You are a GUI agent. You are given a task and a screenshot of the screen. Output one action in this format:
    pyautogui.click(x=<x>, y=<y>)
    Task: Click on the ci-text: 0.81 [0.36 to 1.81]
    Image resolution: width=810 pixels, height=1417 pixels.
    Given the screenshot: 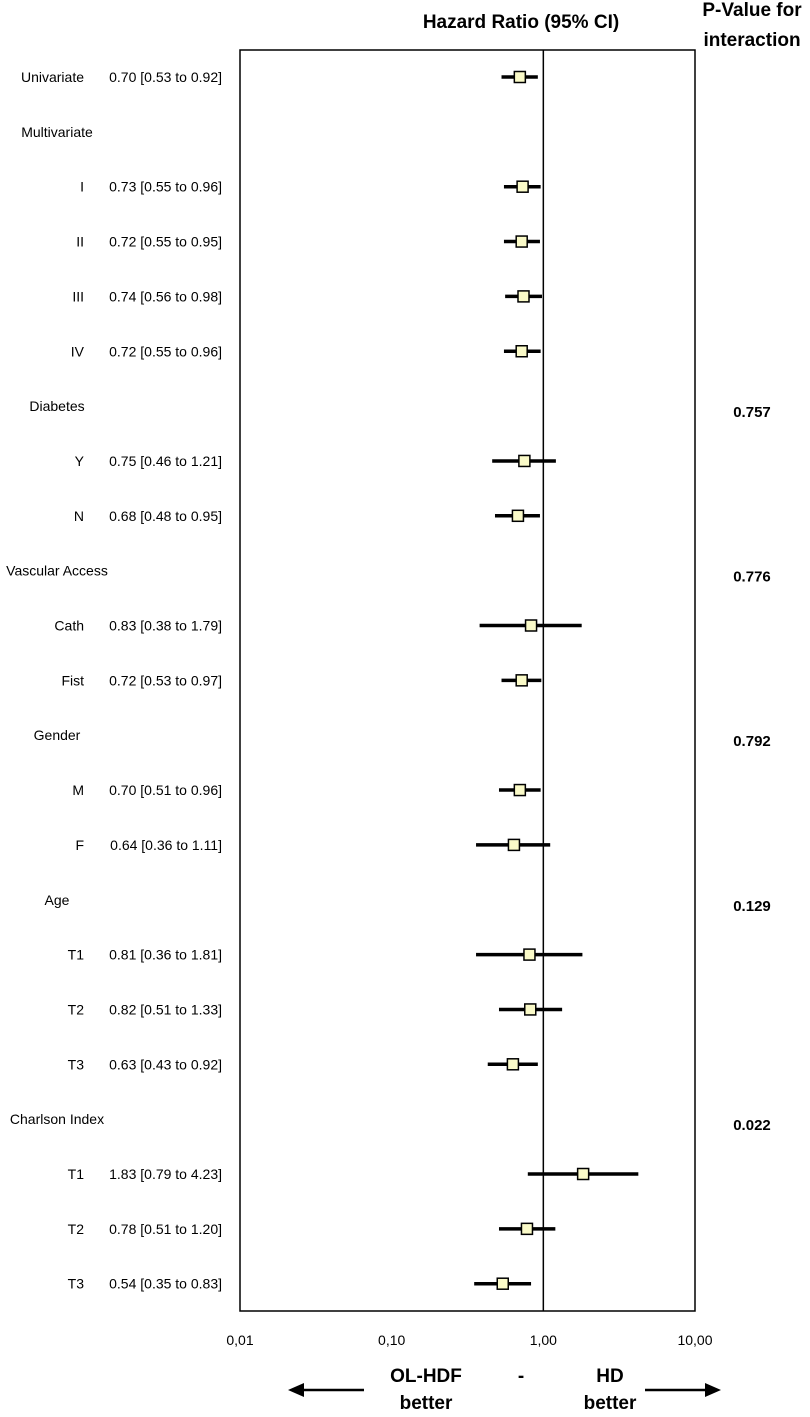 What is the action you would take?
    pyautogui.click(x=165, y=955)
    